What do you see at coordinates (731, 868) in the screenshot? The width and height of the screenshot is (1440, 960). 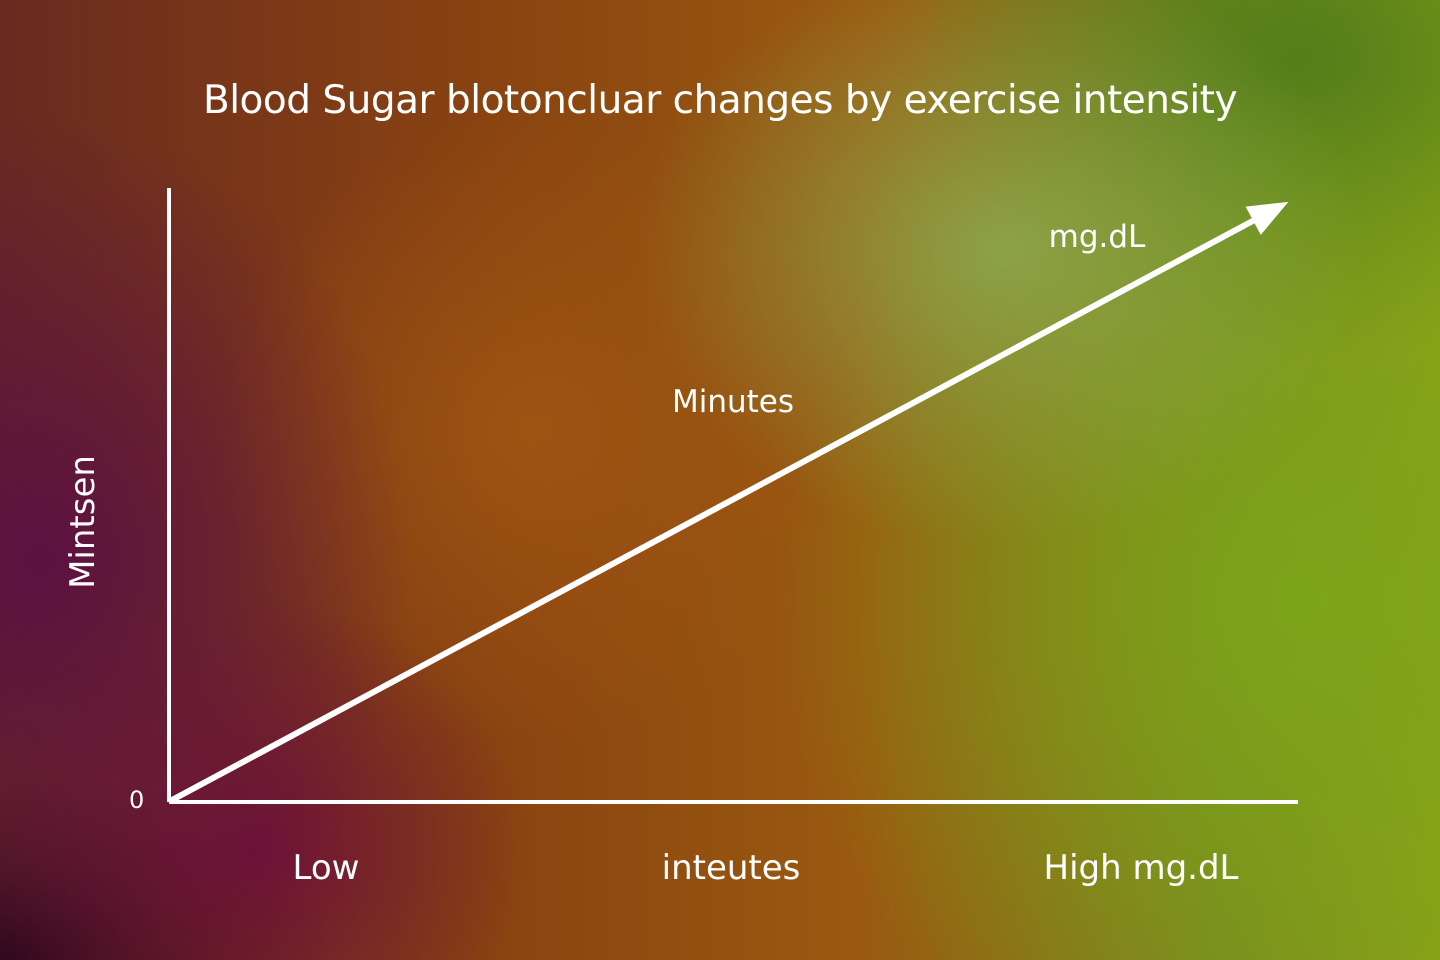 I see `x-tick-middle: inteutes` at bounding box center [731, 868].